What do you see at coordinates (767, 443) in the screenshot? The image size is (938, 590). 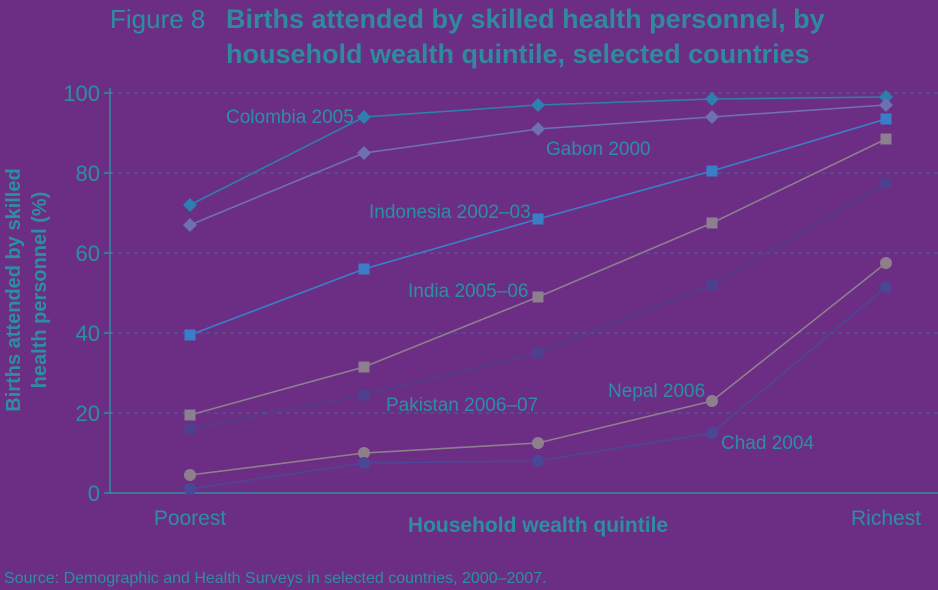 I see `series-label: Chad 2004` at bounding box center [767, 443].